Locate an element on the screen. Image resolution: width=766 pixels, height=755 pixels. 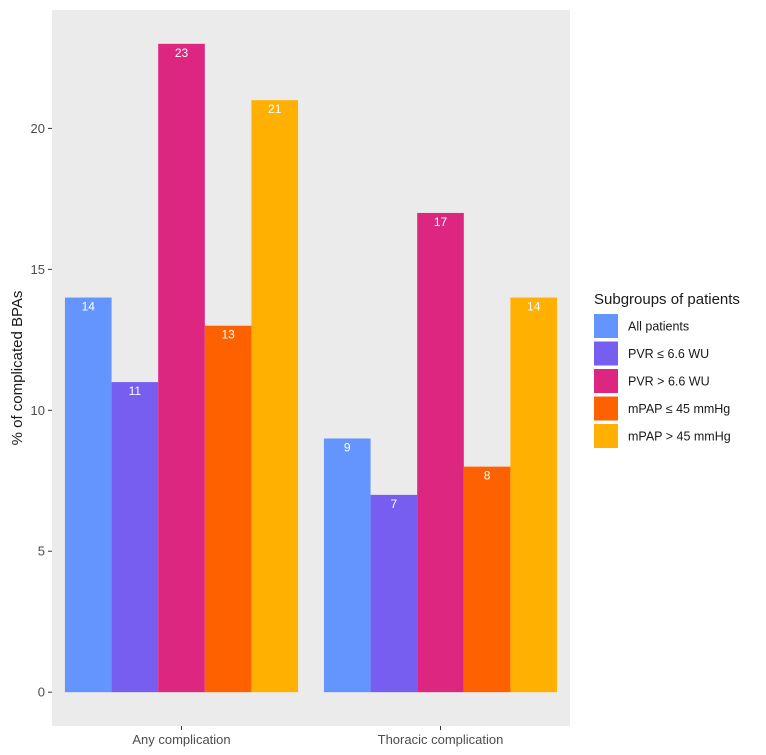
x-tick-label: Any complication is located at coordinates (181, 739).